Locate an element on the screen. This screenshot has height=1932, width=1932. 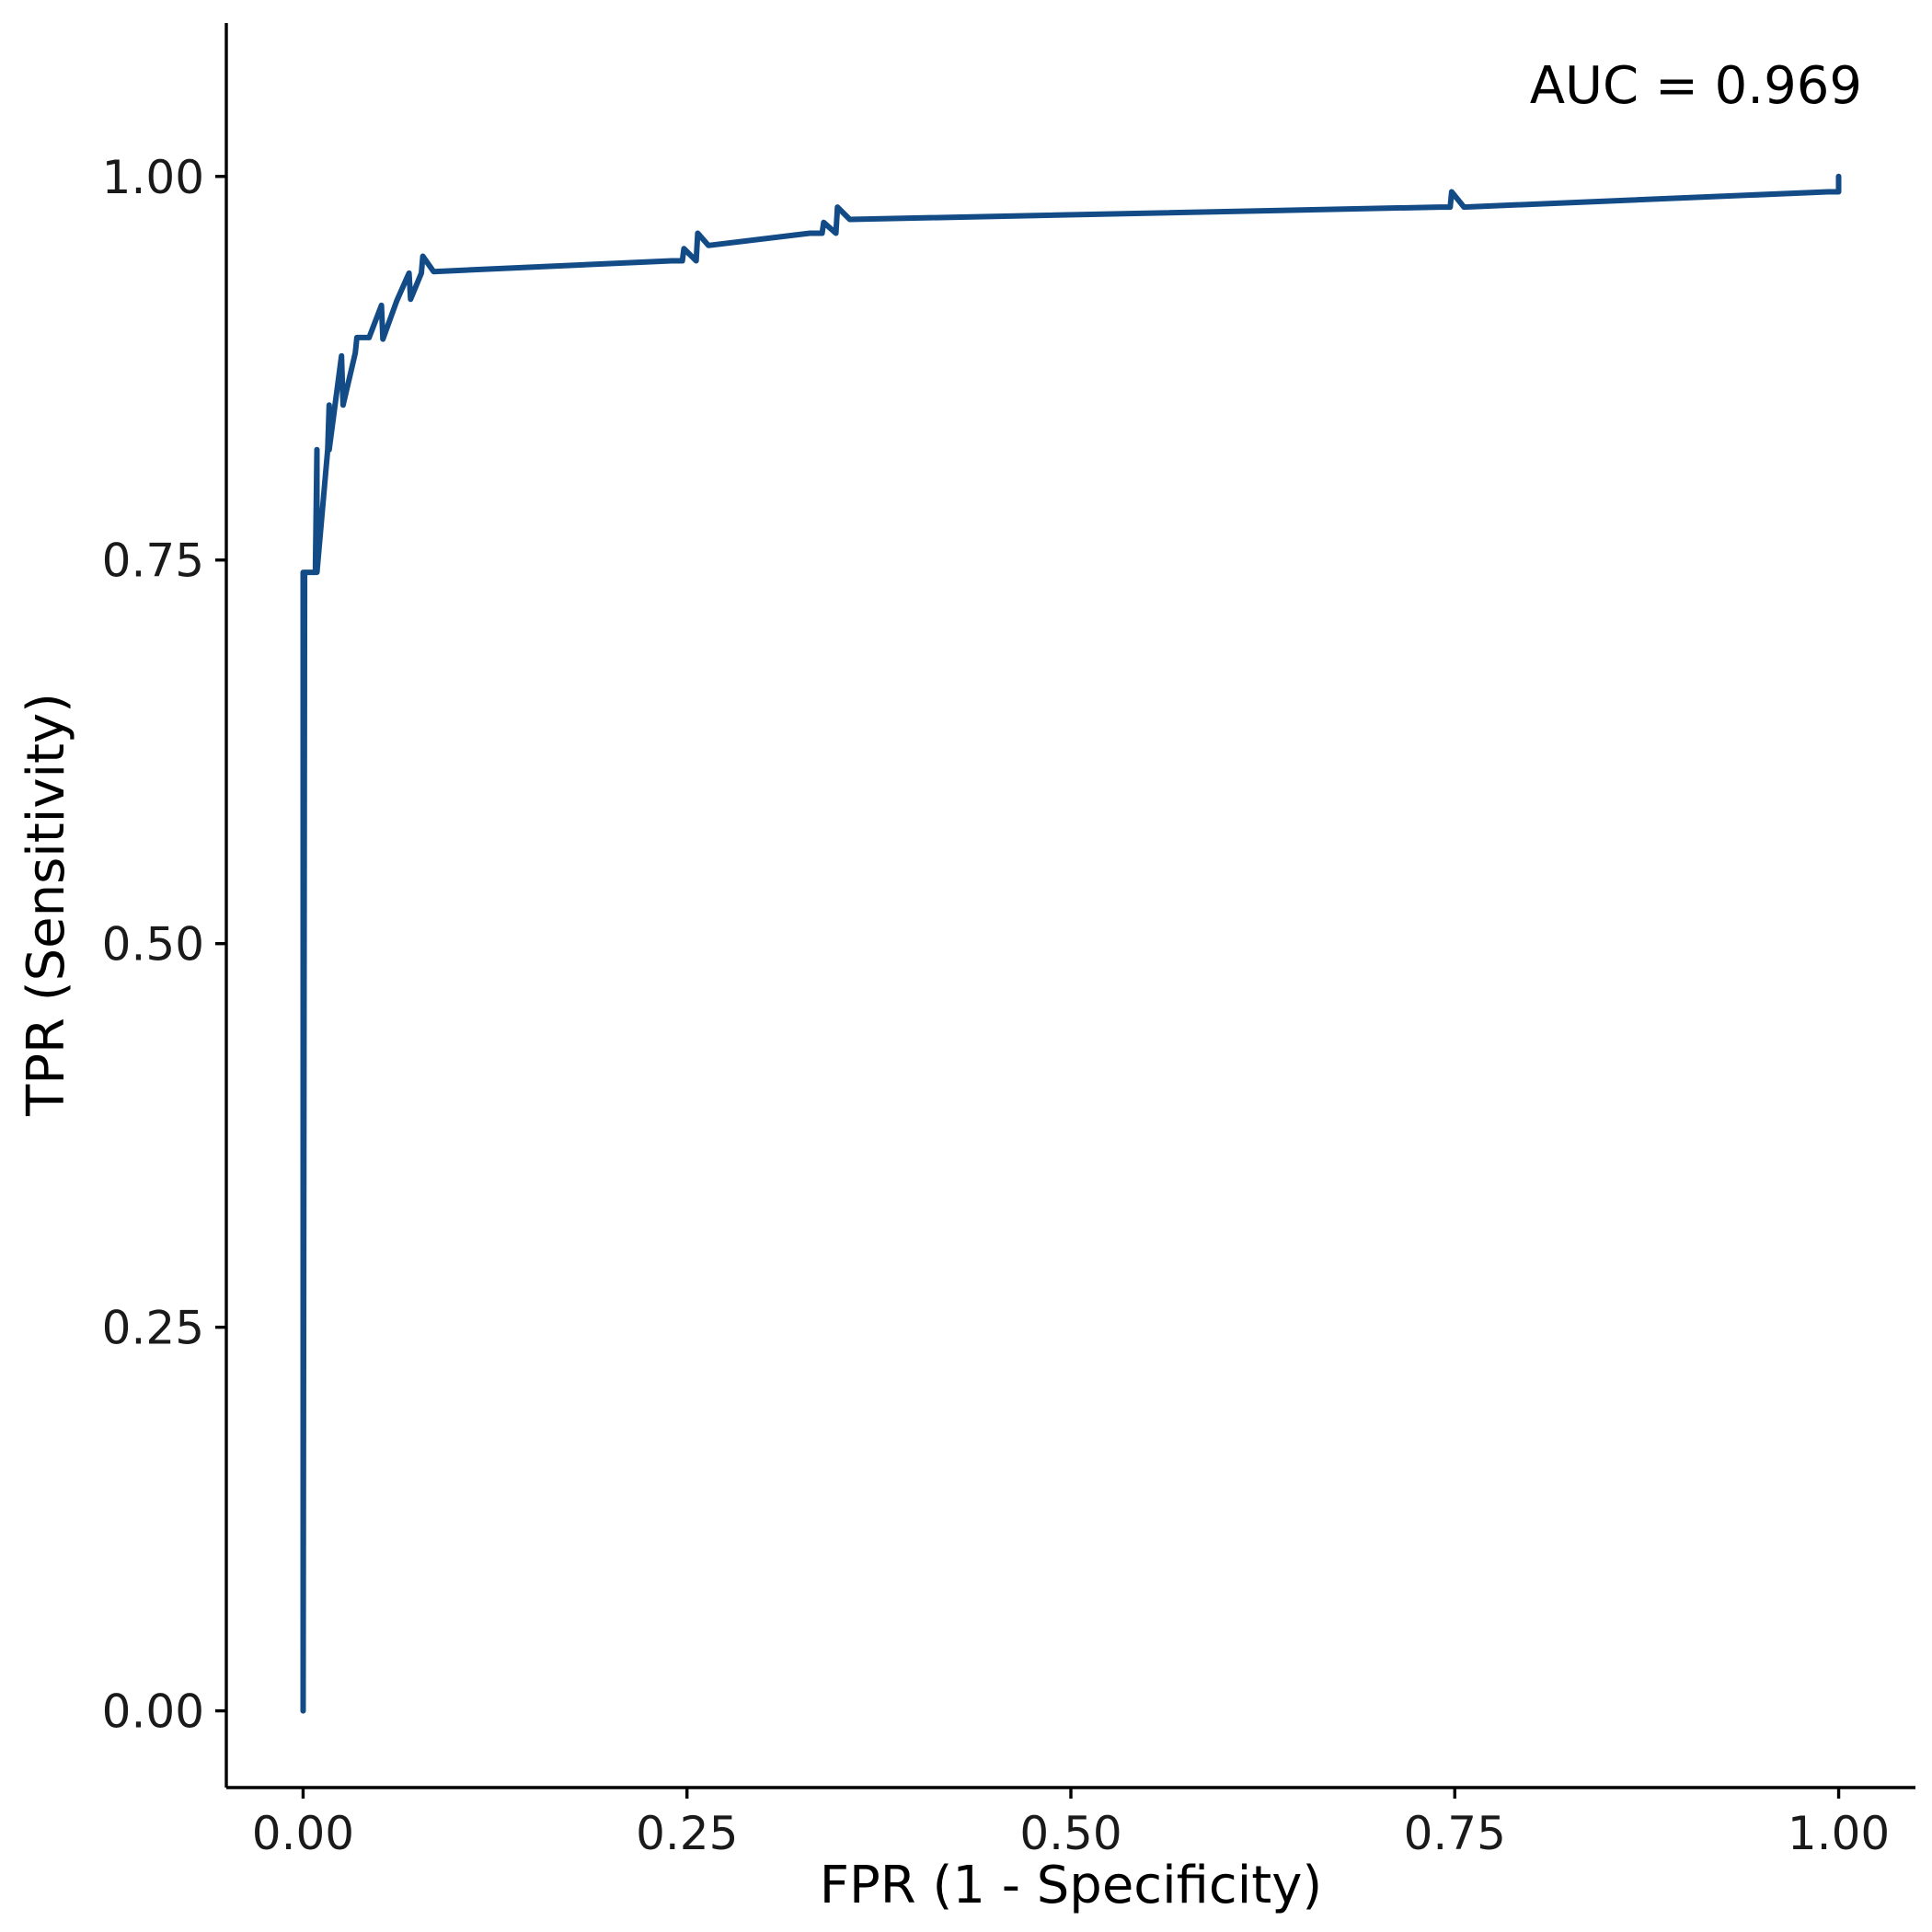
x-tick-label: 0.25 is located at coordinates (687, 1833).